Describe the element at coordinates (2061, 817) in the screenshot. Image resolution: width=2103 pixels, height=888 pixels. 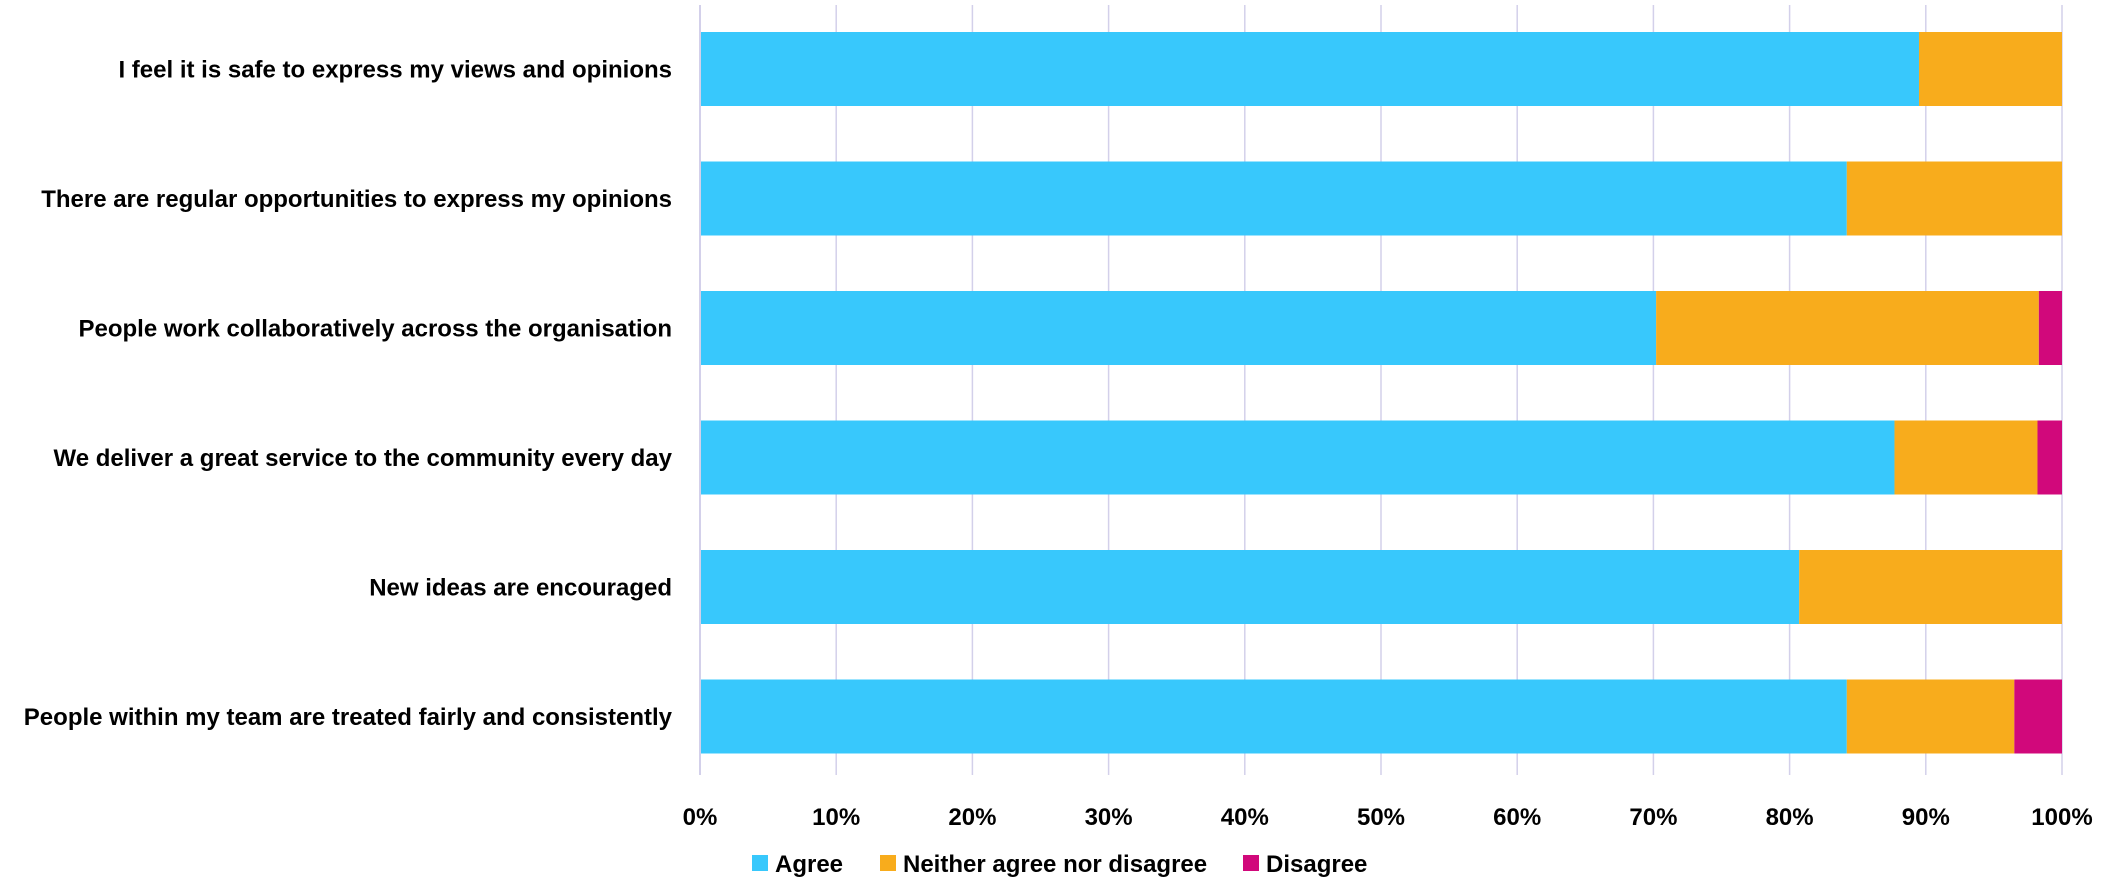
I see `x-tick-label: 100%` at that location.